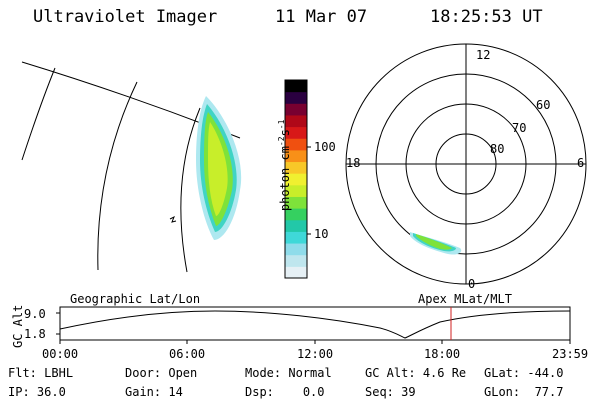  I want to click on info-glat: GLat: -44.0, so click(524, 373).